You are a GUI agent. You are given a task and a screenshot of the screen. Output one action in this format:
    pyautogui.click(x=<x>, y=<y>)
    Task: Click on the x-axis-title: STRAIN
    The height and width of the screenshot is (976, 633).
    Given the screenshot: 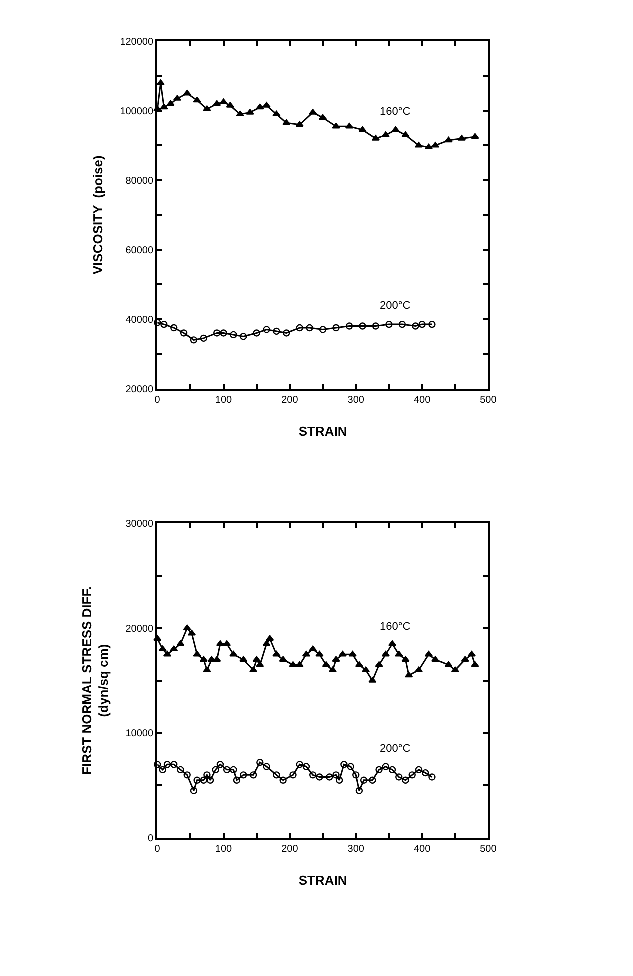 What is the action you would take?
    pyautogui.click(x=323, y=880)
    